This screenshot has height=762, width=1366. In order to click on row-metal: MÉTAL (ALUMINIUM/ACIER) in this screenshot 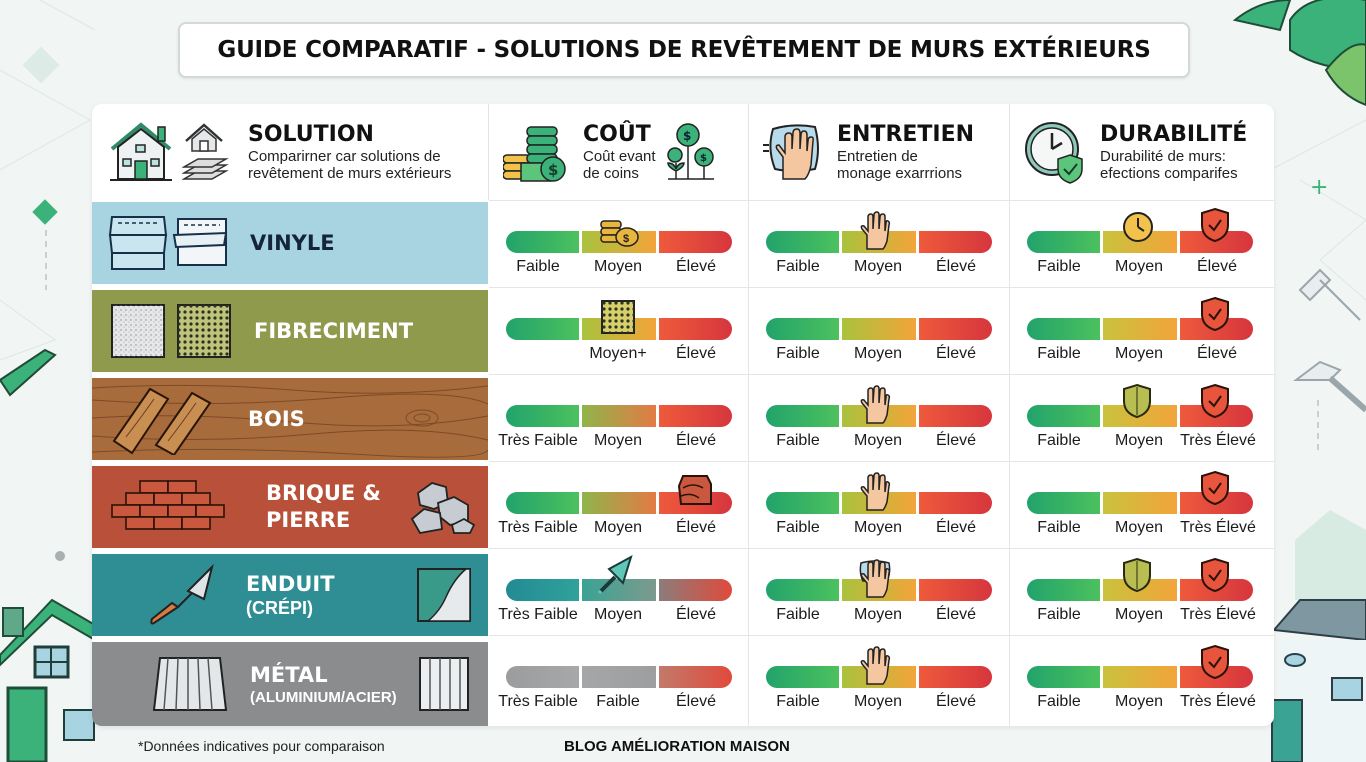, I will do `click(290, 684)`.